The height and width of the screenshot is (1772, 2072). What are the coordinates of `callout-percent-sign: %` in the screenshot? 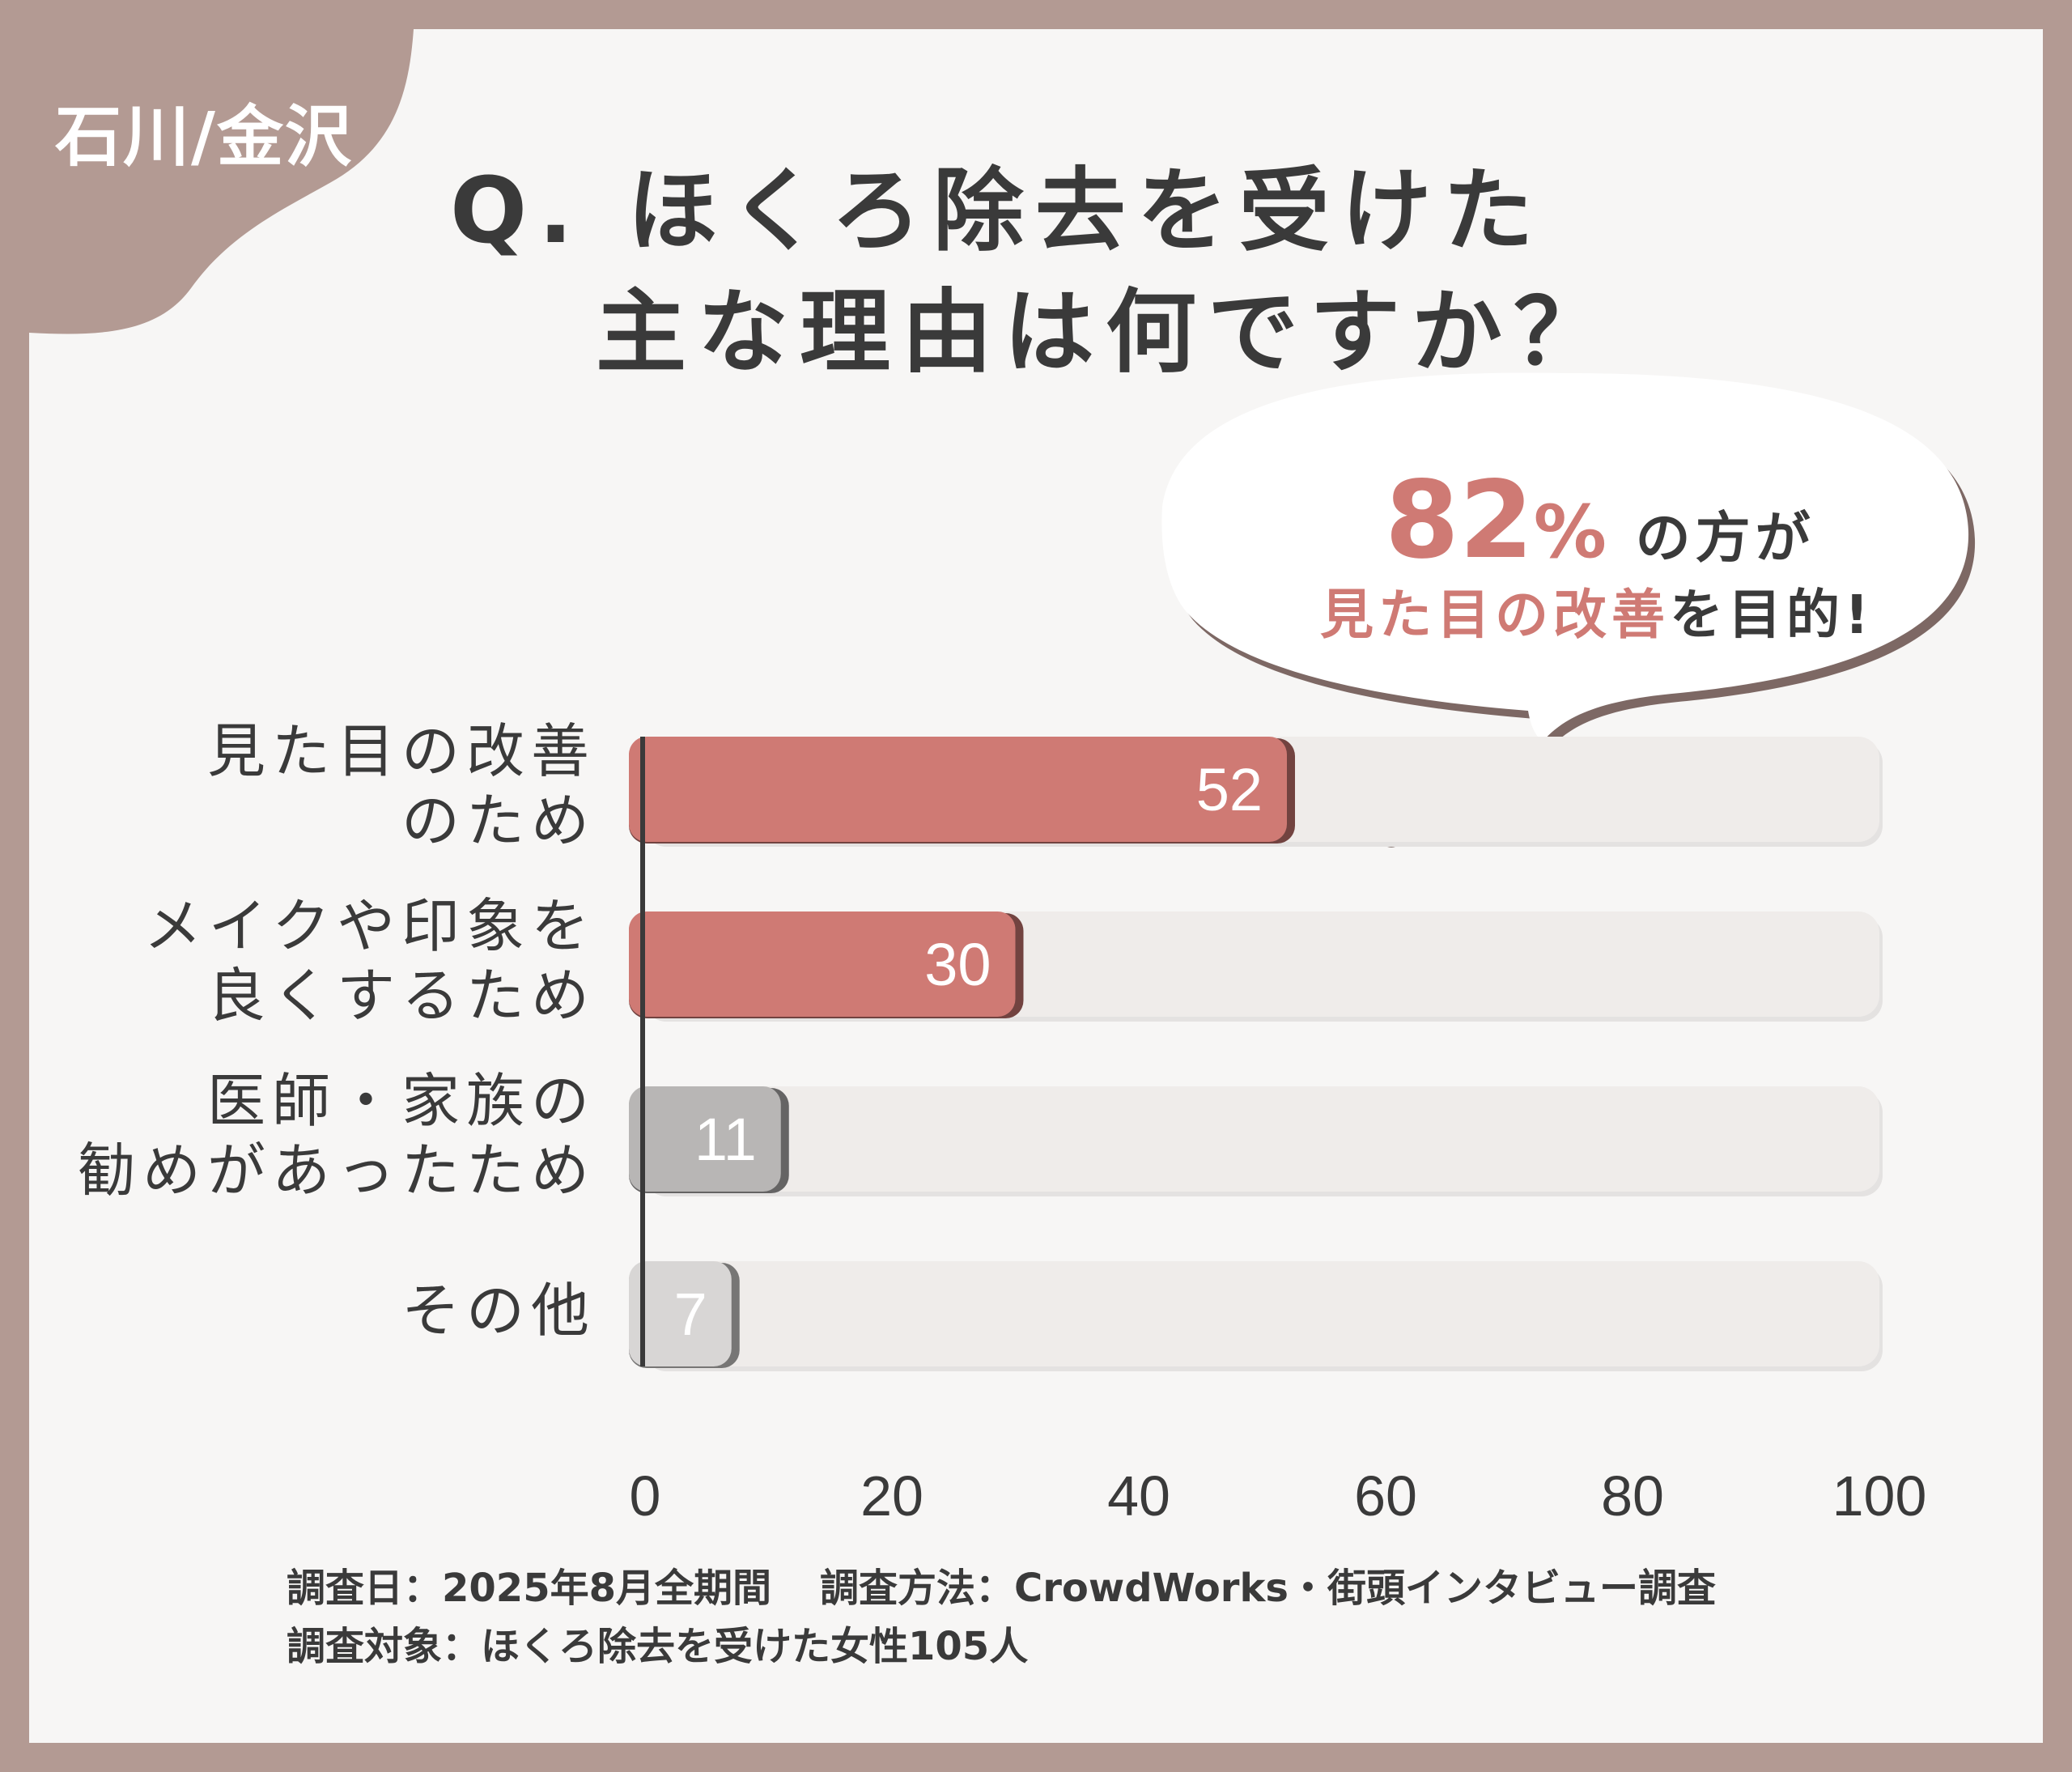 It's located at (1572, 533).